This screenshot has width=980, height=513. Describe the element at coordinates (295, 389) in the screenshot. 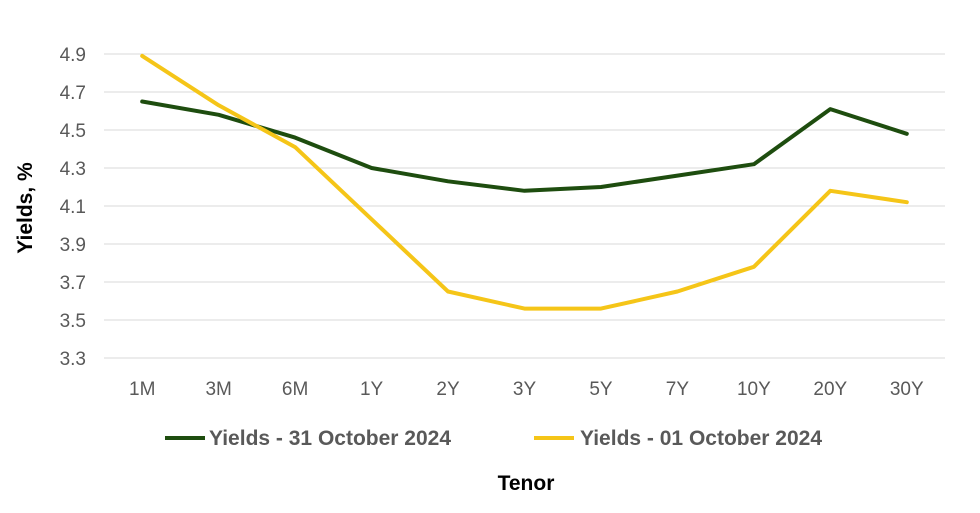

I see `x-tick-label: 6M` at that location.